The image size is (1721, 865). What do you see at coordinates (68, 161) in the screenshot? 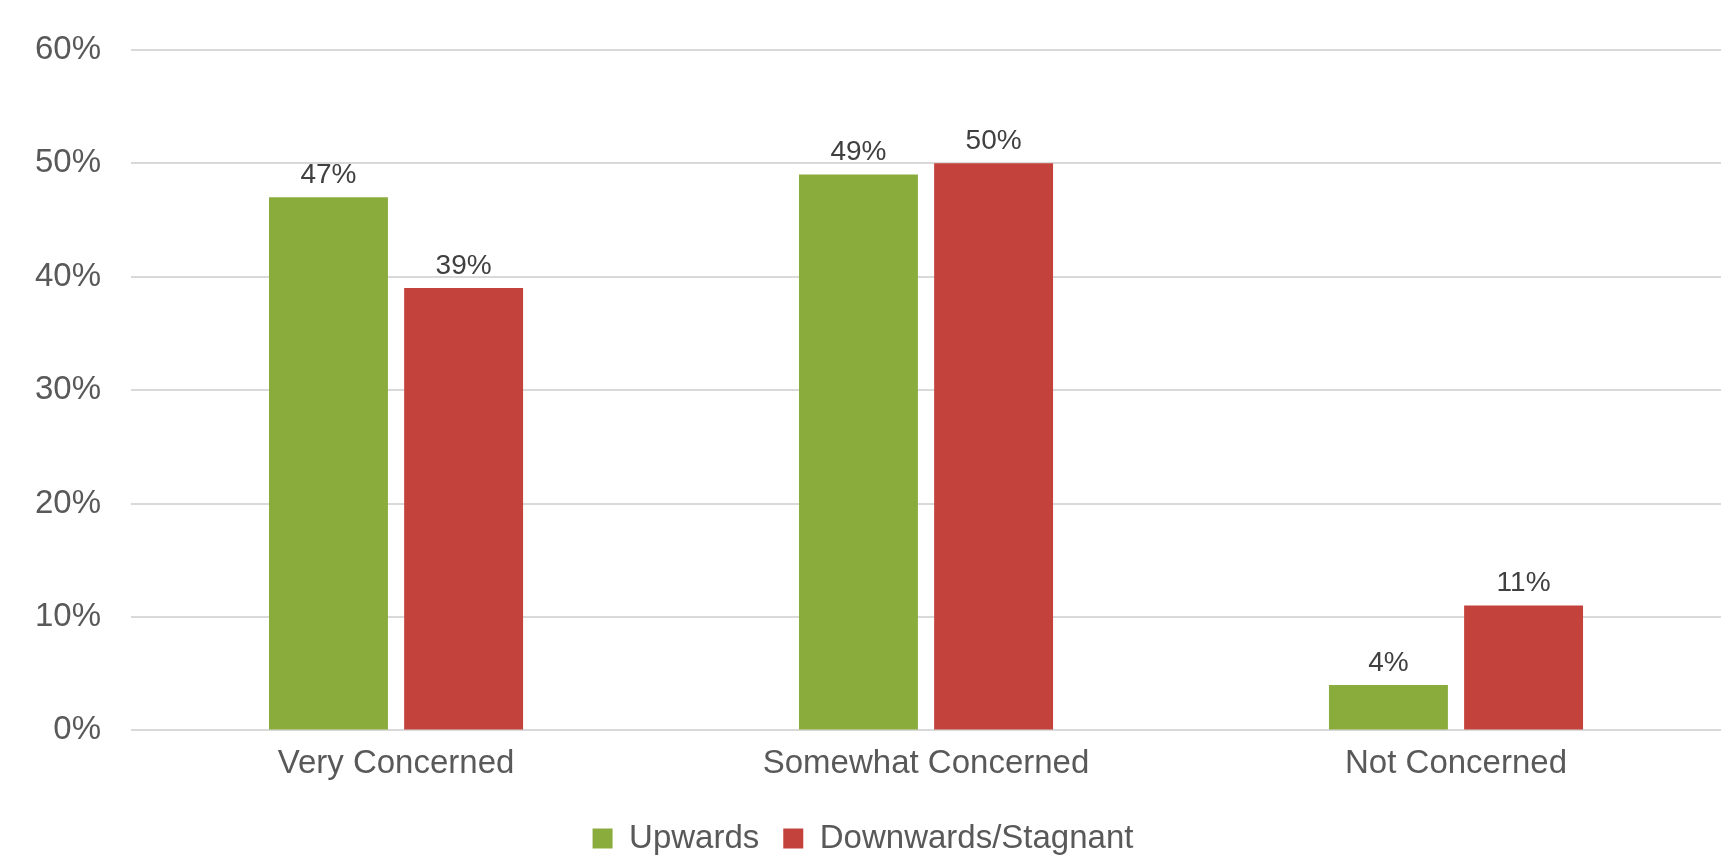
I see `y-tick-label: 50%` at bounding box center [68, 161].